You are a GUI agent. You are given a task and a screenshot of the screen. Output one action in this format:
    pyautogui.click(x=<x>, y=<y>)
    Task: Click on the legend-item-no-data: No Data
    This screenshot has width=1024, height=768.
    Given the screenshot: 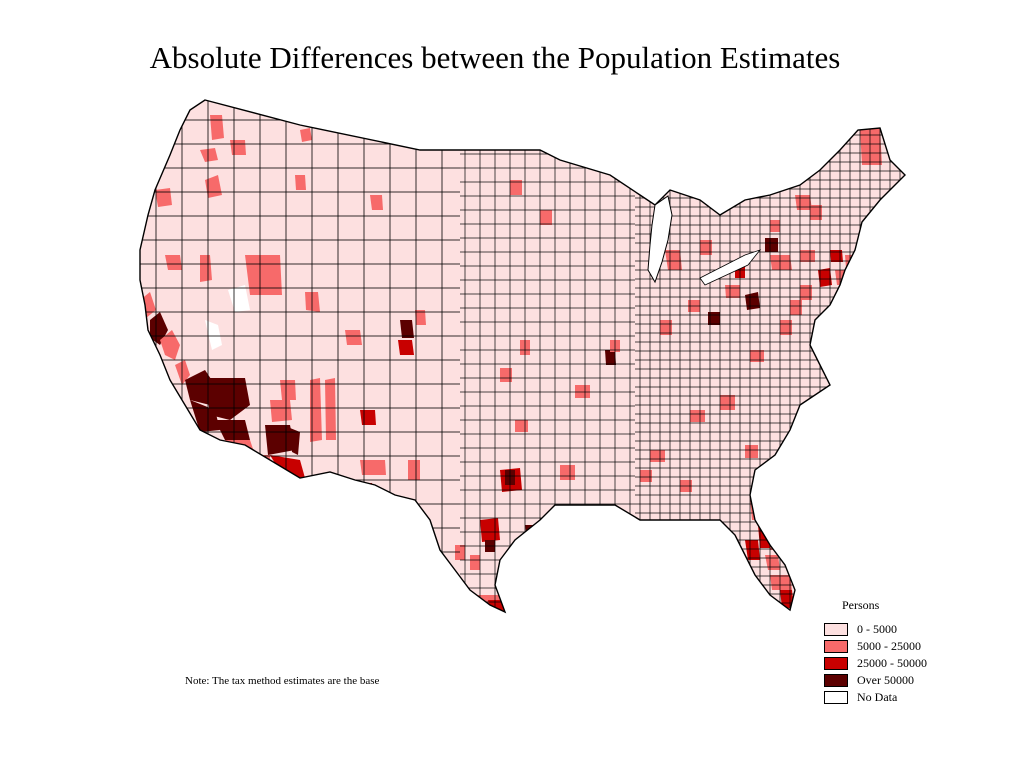 What is the action you would take?
    pyautogui.click(x=860, y=697)
    